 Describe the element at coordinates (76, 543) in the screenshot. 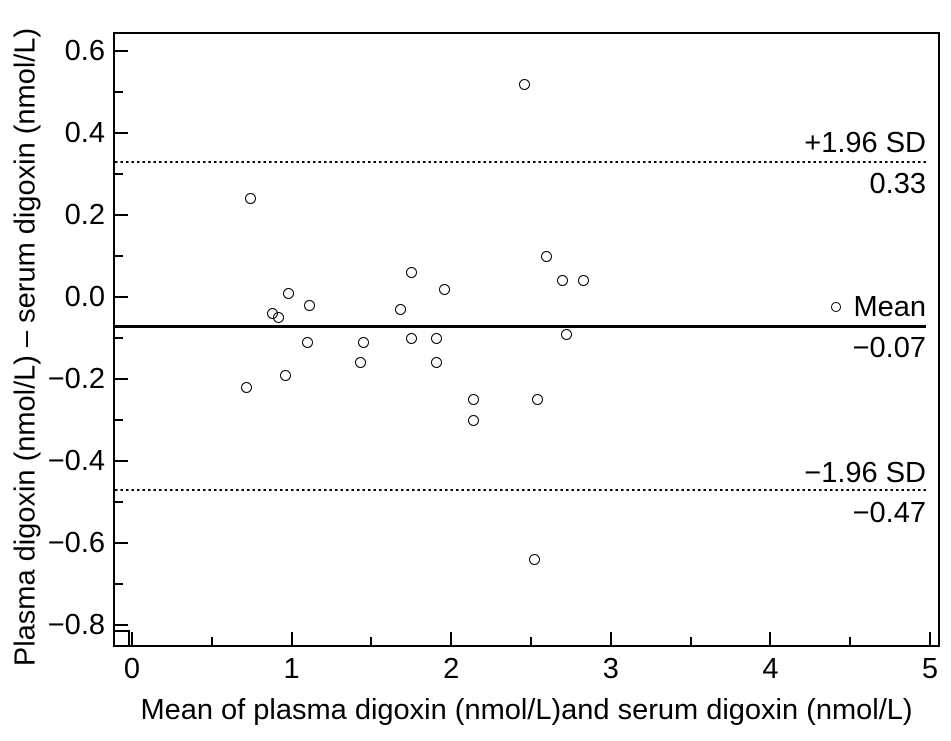

I see `y-tick-label: −0.6` at that location.